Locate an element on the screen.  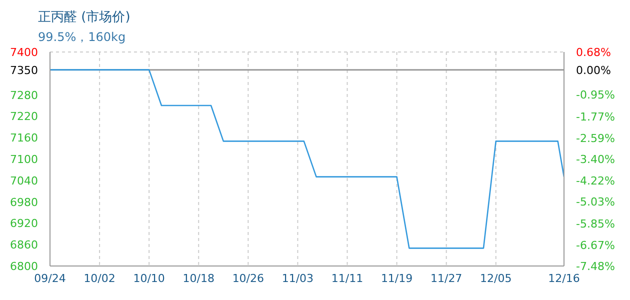
x-tick-label: 12/16 is located at coordinates (564, 278).